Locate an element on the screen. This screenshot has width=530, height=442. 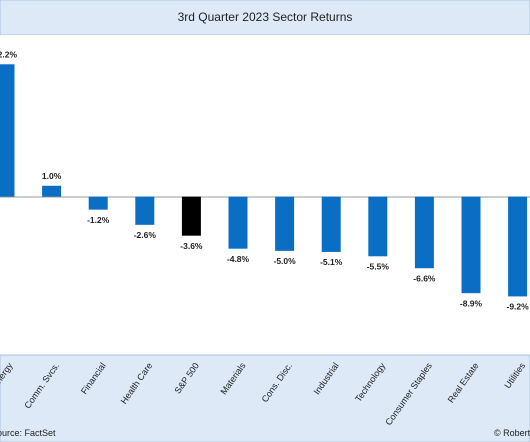
value-label: -6.6% is located at coordinates (424, 278).